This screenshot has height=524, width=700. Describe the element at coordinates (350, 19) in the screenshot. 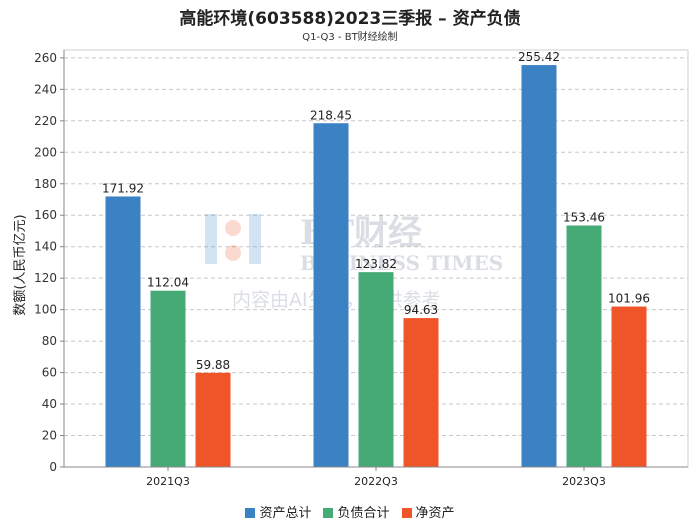

I see `chart-title: 高能环境(603588)2023三季报 – 资产负债` at that location.